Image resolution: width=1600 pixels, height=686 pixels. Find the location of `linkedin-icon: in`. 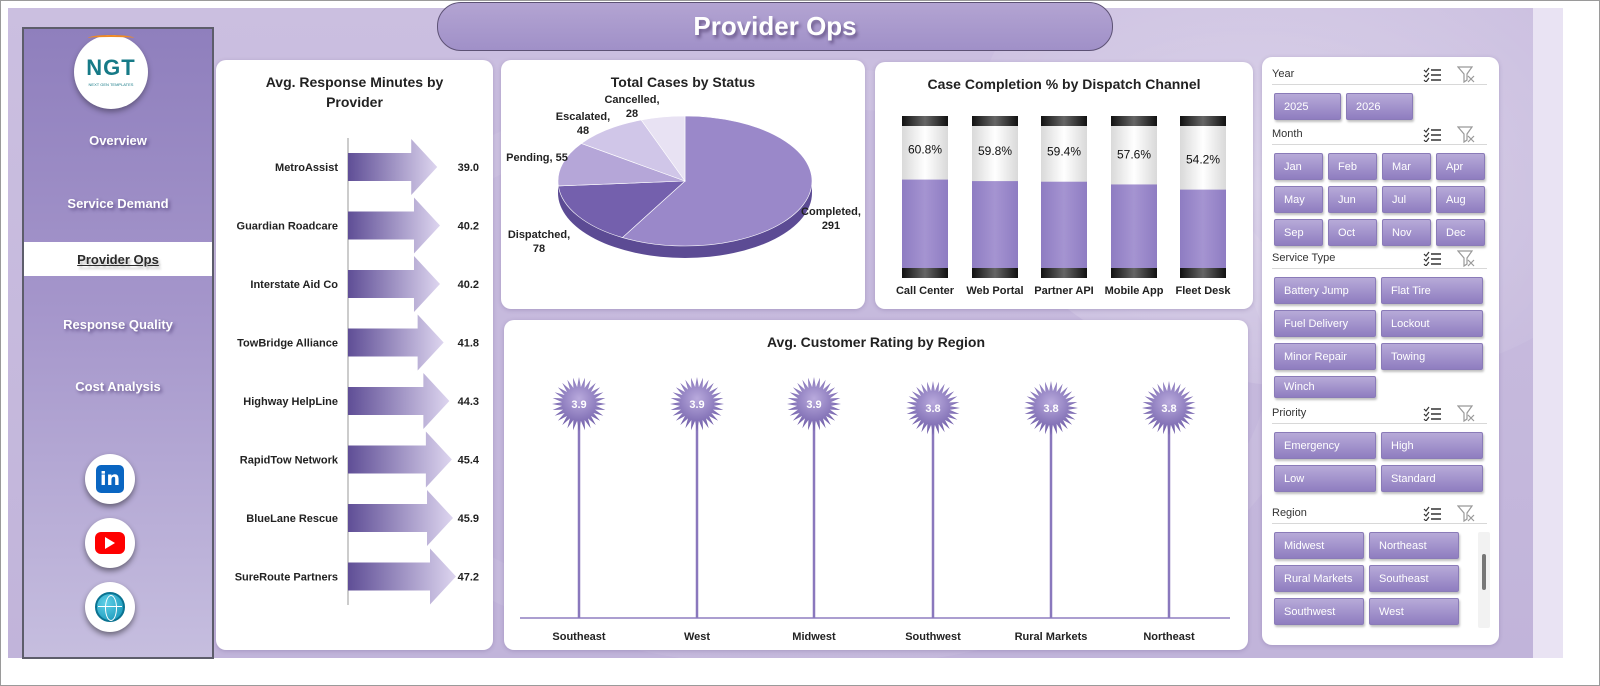

linkedin-icon: in is located at coordinates (110, 479).